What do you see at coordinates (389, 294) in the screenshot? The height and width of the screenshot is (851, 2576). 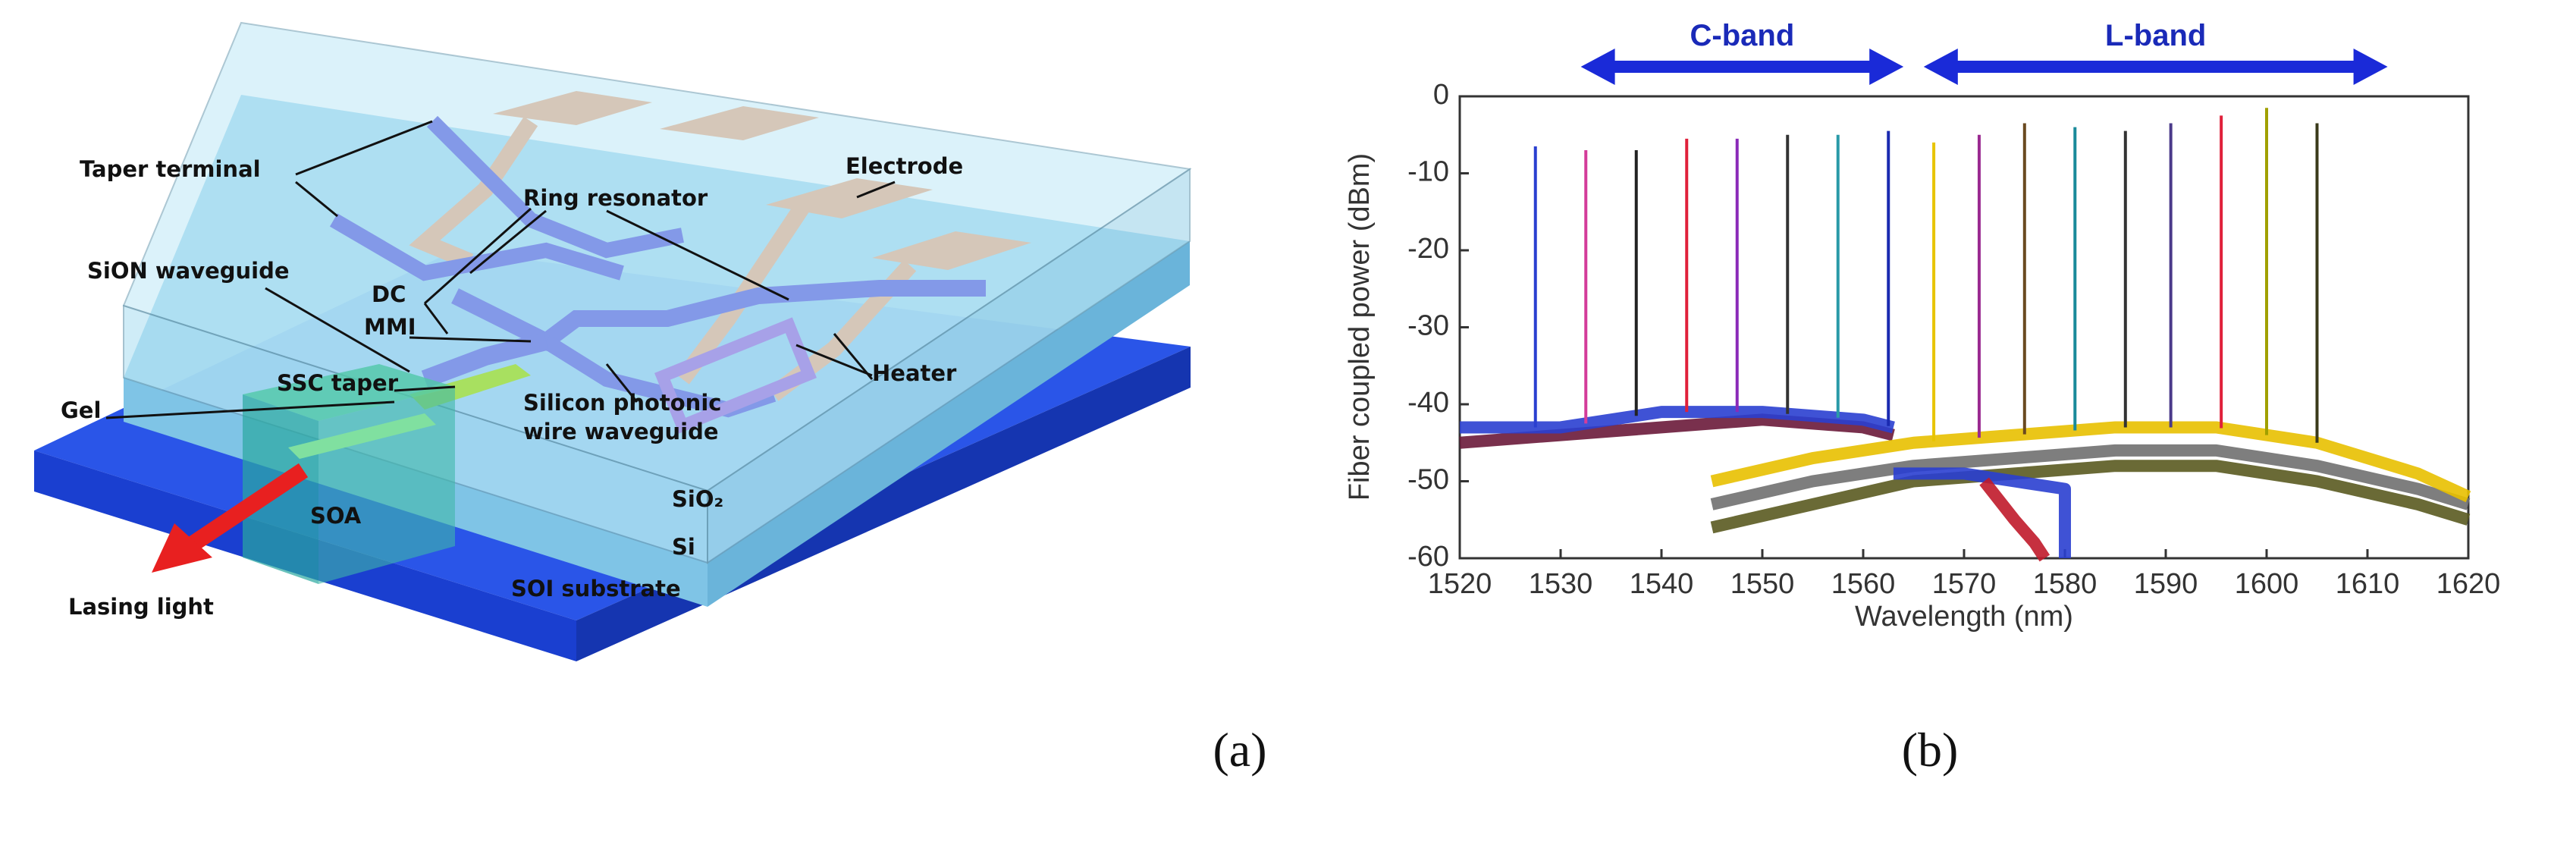 I see `label: DC` at bounding box center [389, 294].